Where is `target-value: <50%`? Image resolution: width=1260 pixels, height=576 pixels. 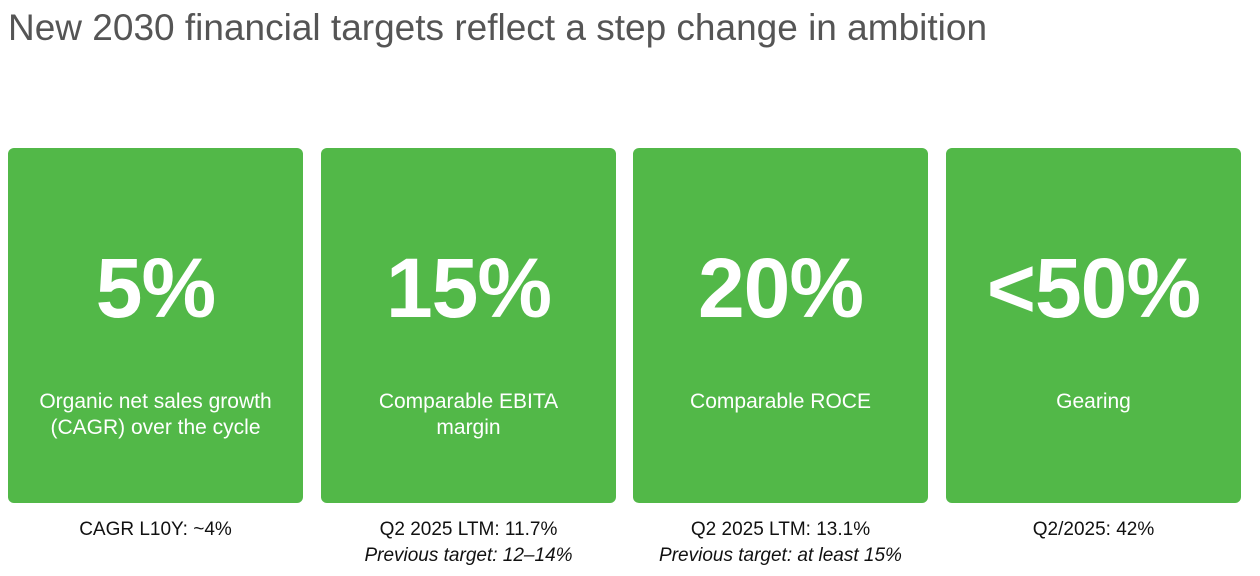
target-value: <50% is located at coordinates (1093, 288).